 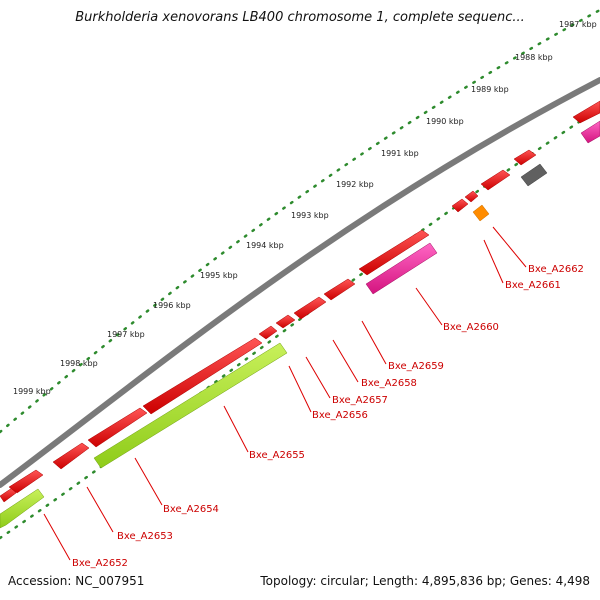 I want to click on gene-label: Bxe_A2654, so click(x=191, y=509).